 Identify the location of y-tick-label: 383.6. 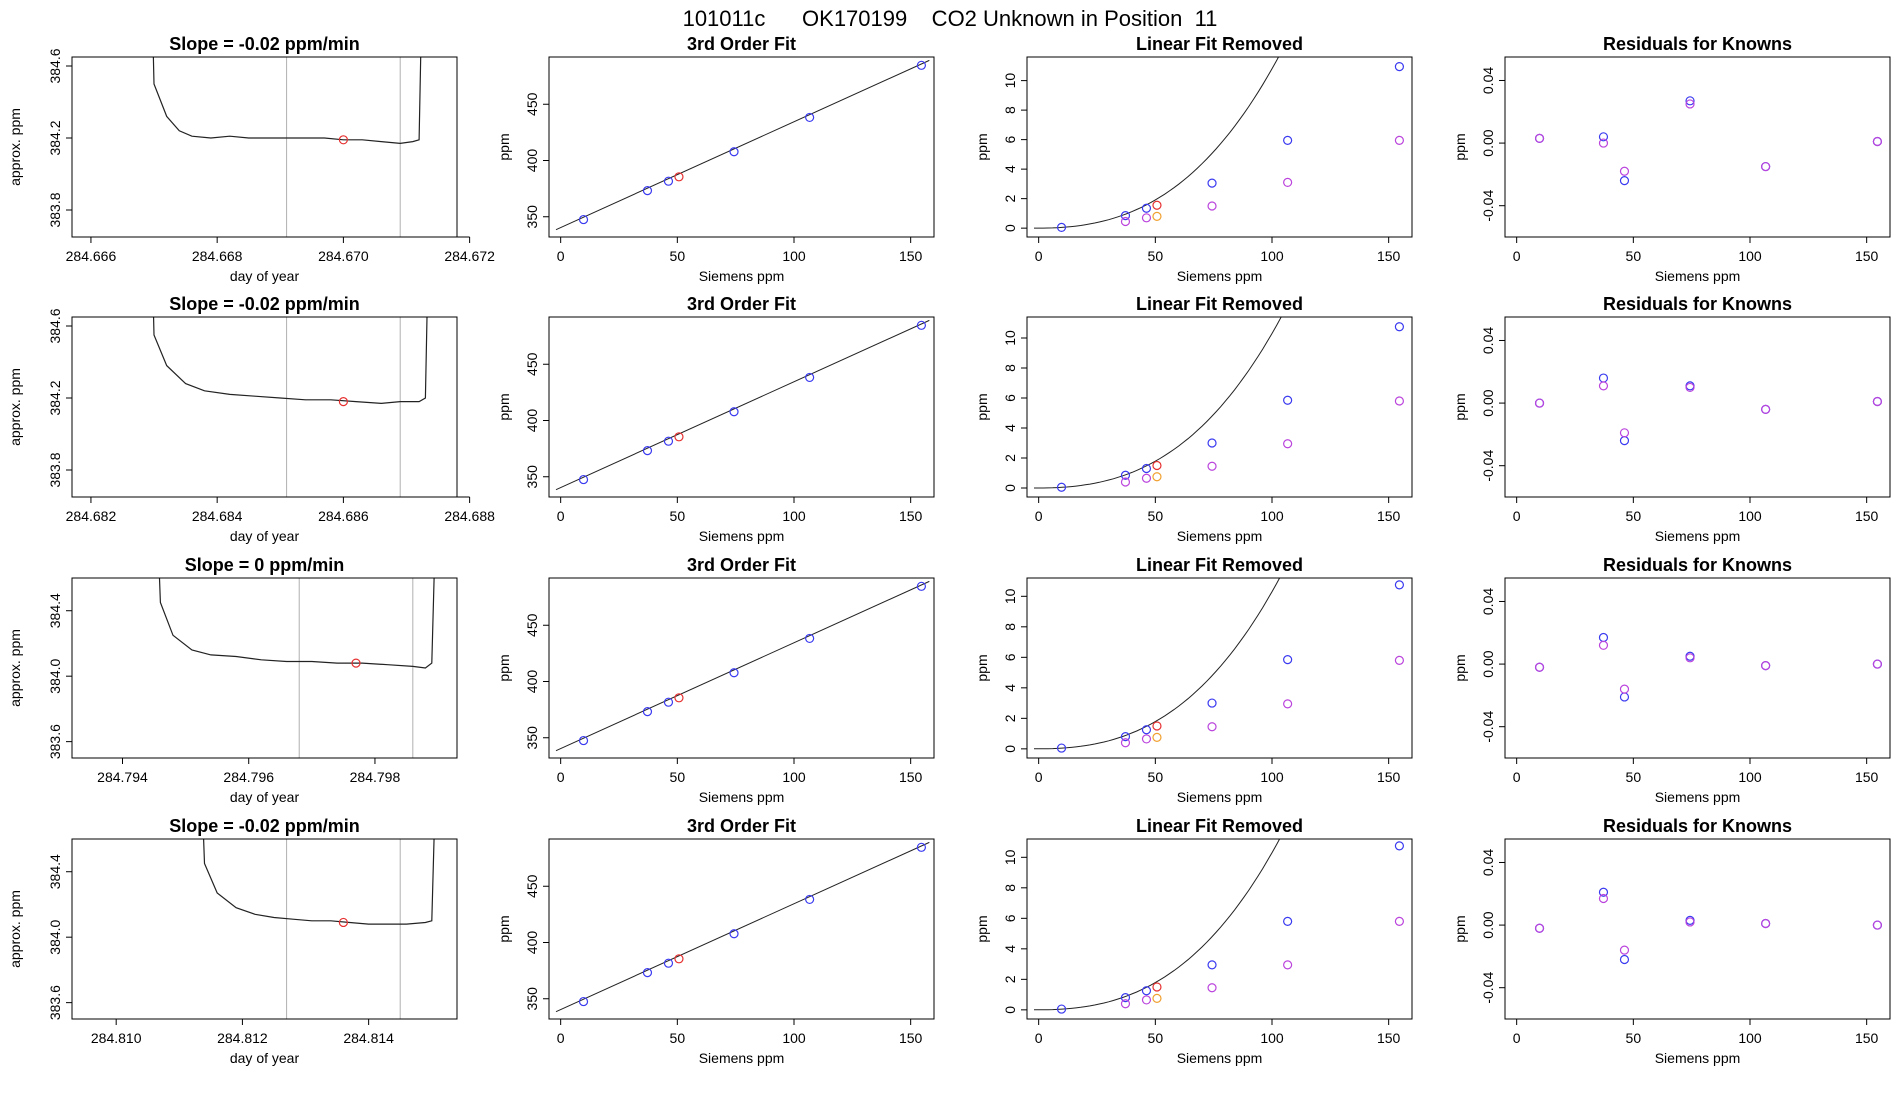
(55, 1002).